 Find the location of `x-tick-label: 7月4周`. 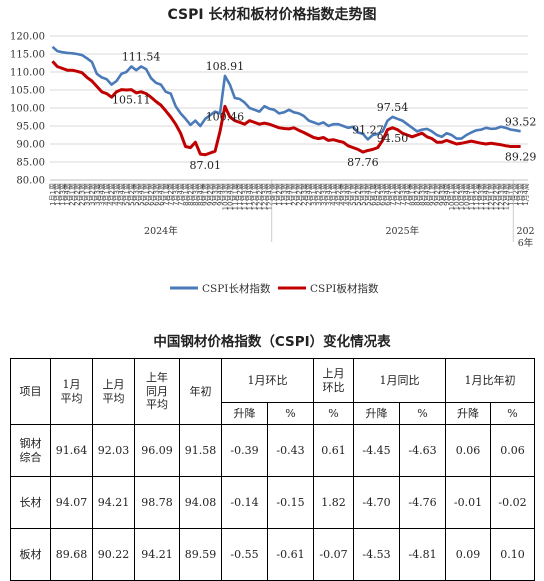

x-tick-label: 7月4周 is located at coordinates (408, 194).